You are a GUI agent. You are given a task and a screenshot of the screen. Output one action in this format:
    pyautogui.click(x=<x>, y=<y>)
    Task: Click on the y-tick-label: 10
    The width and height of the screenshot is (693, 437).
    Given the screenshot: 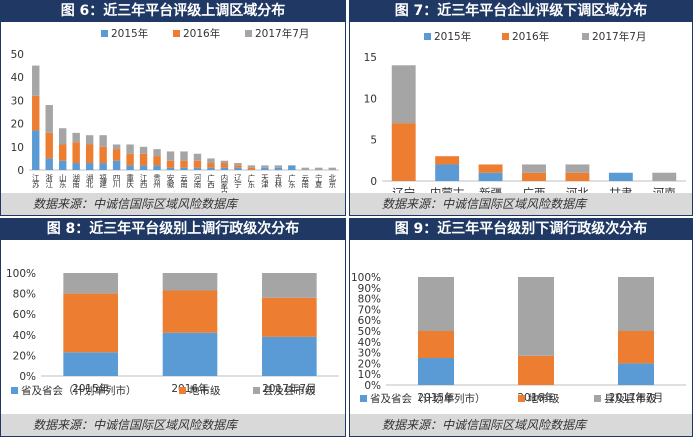 What is the action you would take?
    pyautogui.click(x=370, y=99)
    